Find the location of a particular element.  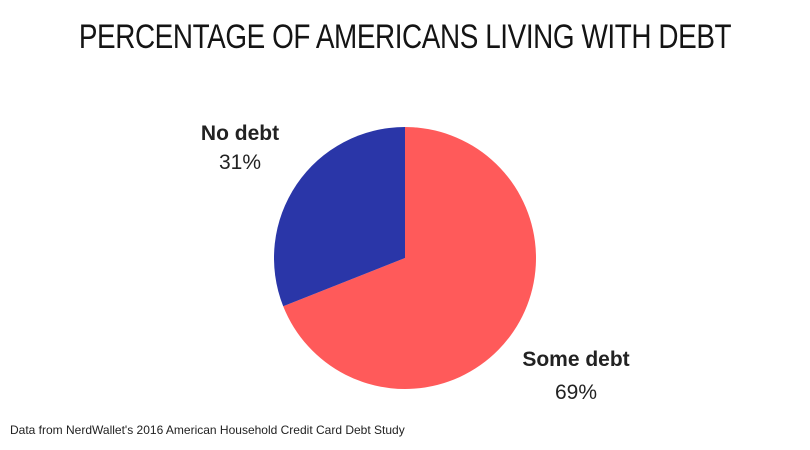

slice-value-label: 69% is located at coordinates (576, 392).